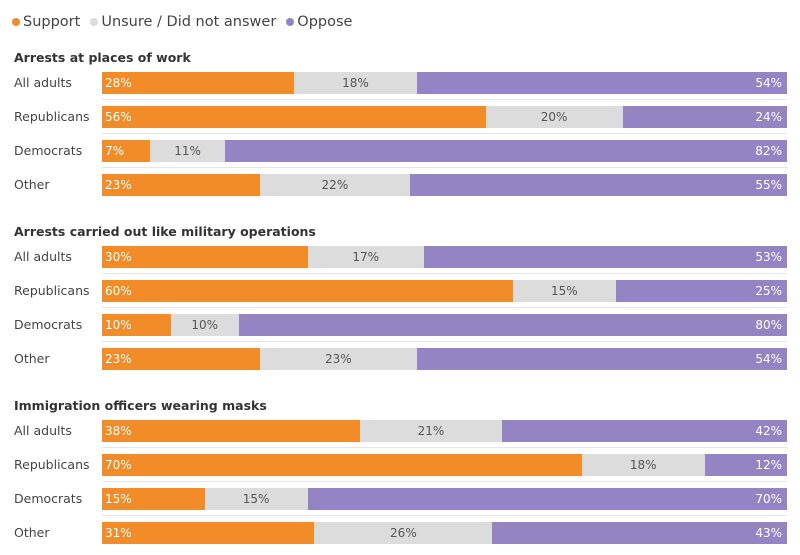 The image size is (800, 555). What do you see at coordinates (290, 22) in the screenshot?
I see `oppose-dot-icon` at bounding box center [290, 22].